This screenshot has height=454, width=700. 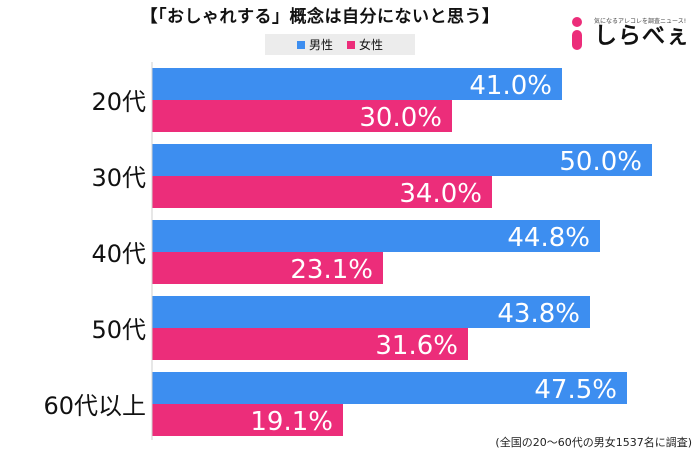 What do you see at coordinates (340, 44) in the screenshot?
I see `legend: 男性 女性` at bounding box center [340, 44].